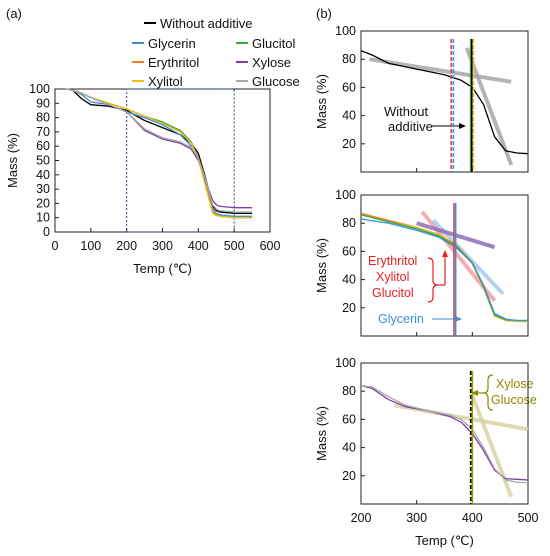  I want to click on chart-b-middle-ytick-label: 60, so click(349, 251).